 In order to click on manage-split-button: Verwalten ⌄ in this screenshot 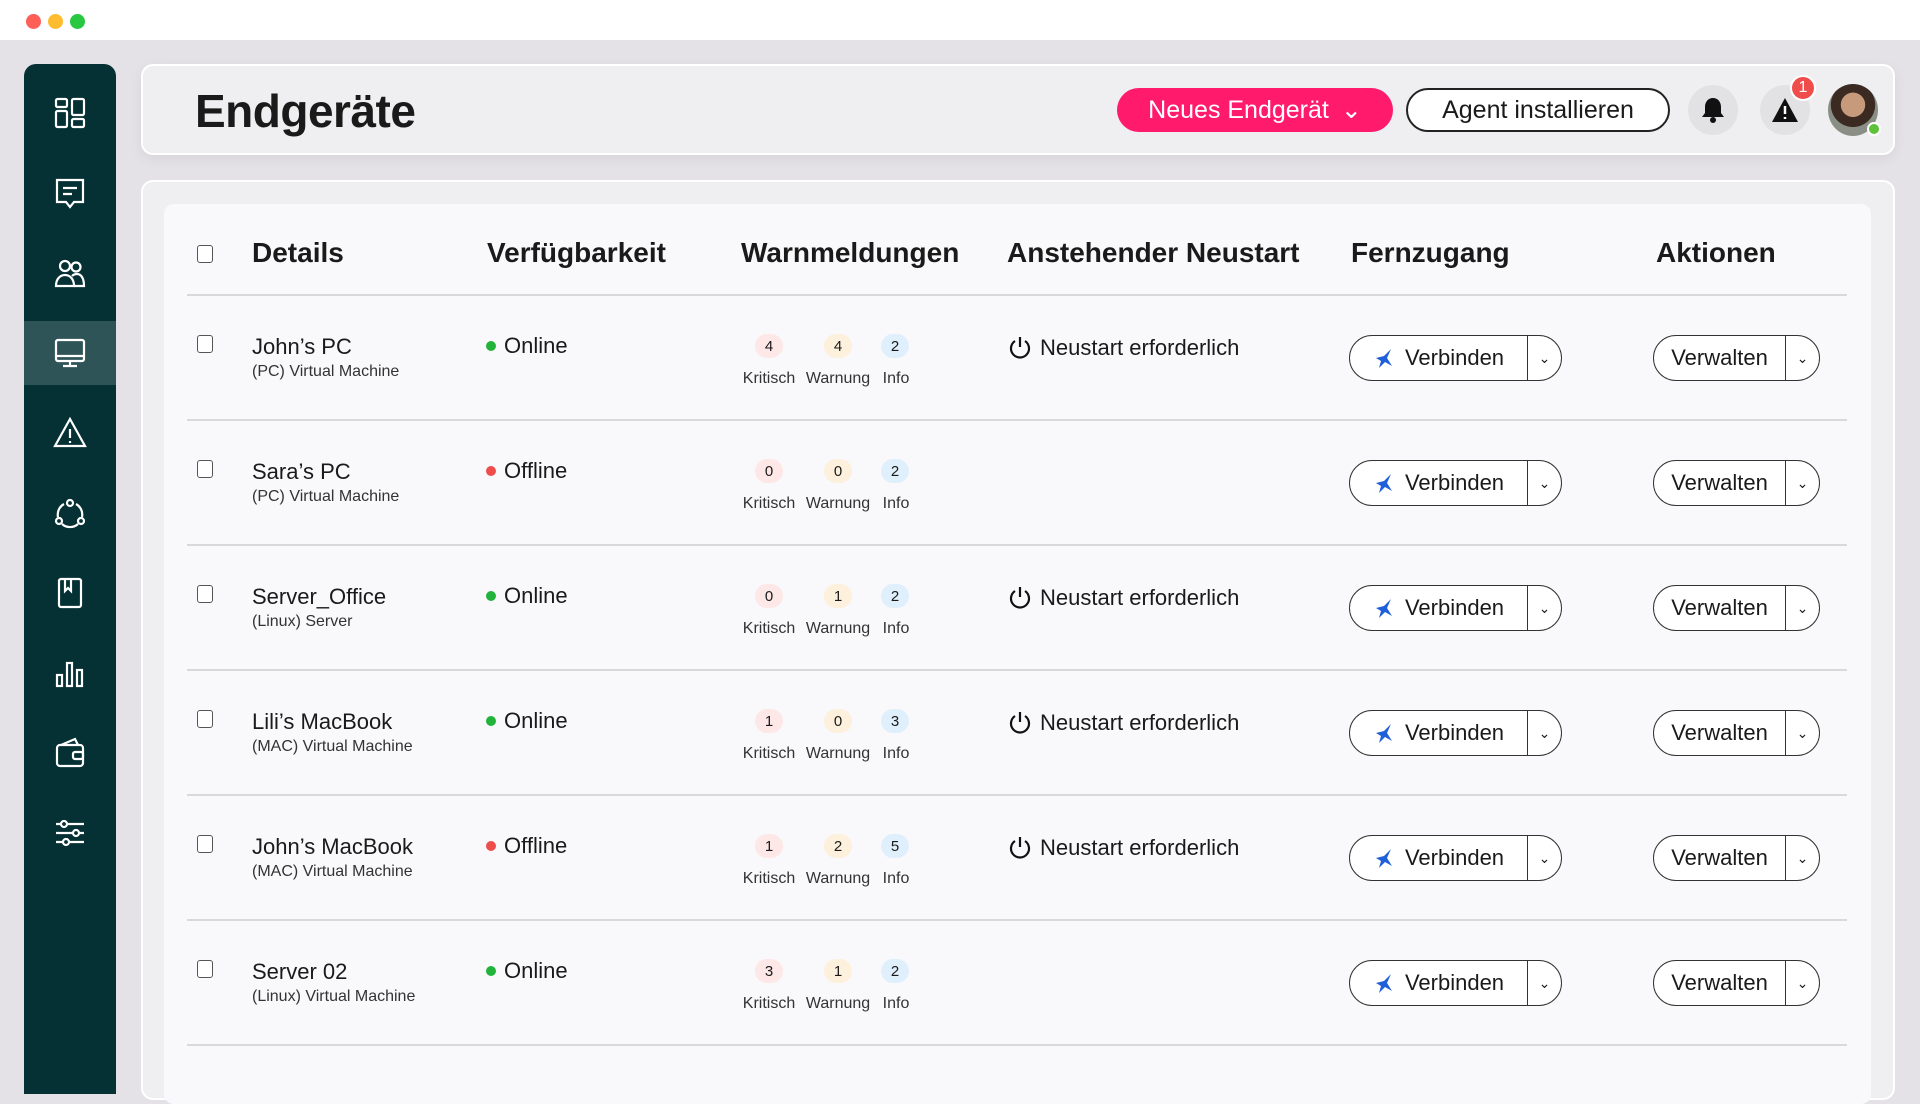, I will do `click(1736, 733)`.